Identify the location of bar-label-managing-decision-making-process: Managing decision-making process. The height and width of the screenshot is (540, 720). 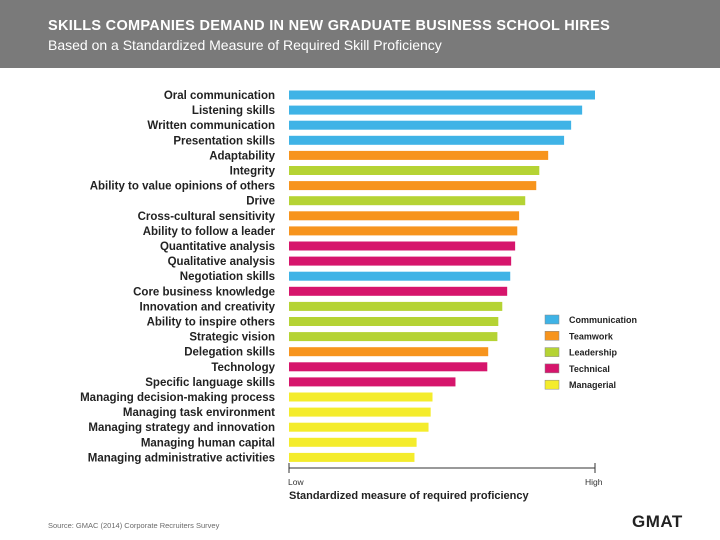
(177, 398).